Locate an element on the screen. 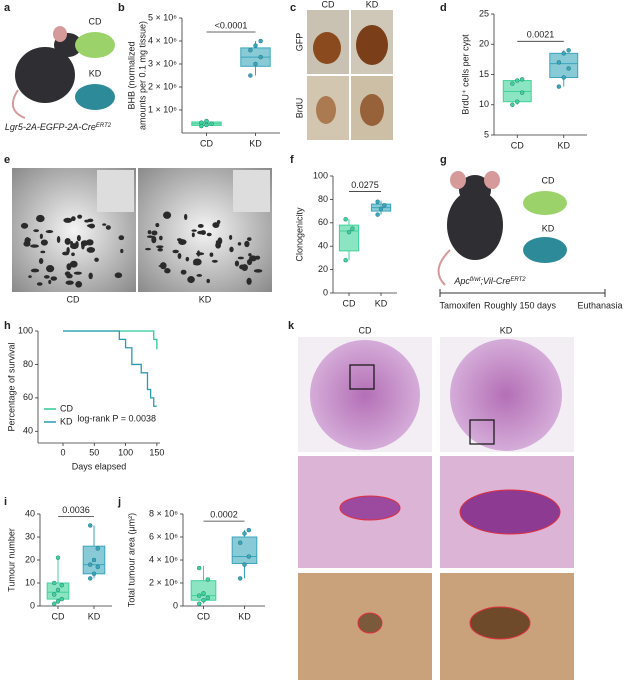  y-tick-label: 10 is located at coordinates (484, 104).